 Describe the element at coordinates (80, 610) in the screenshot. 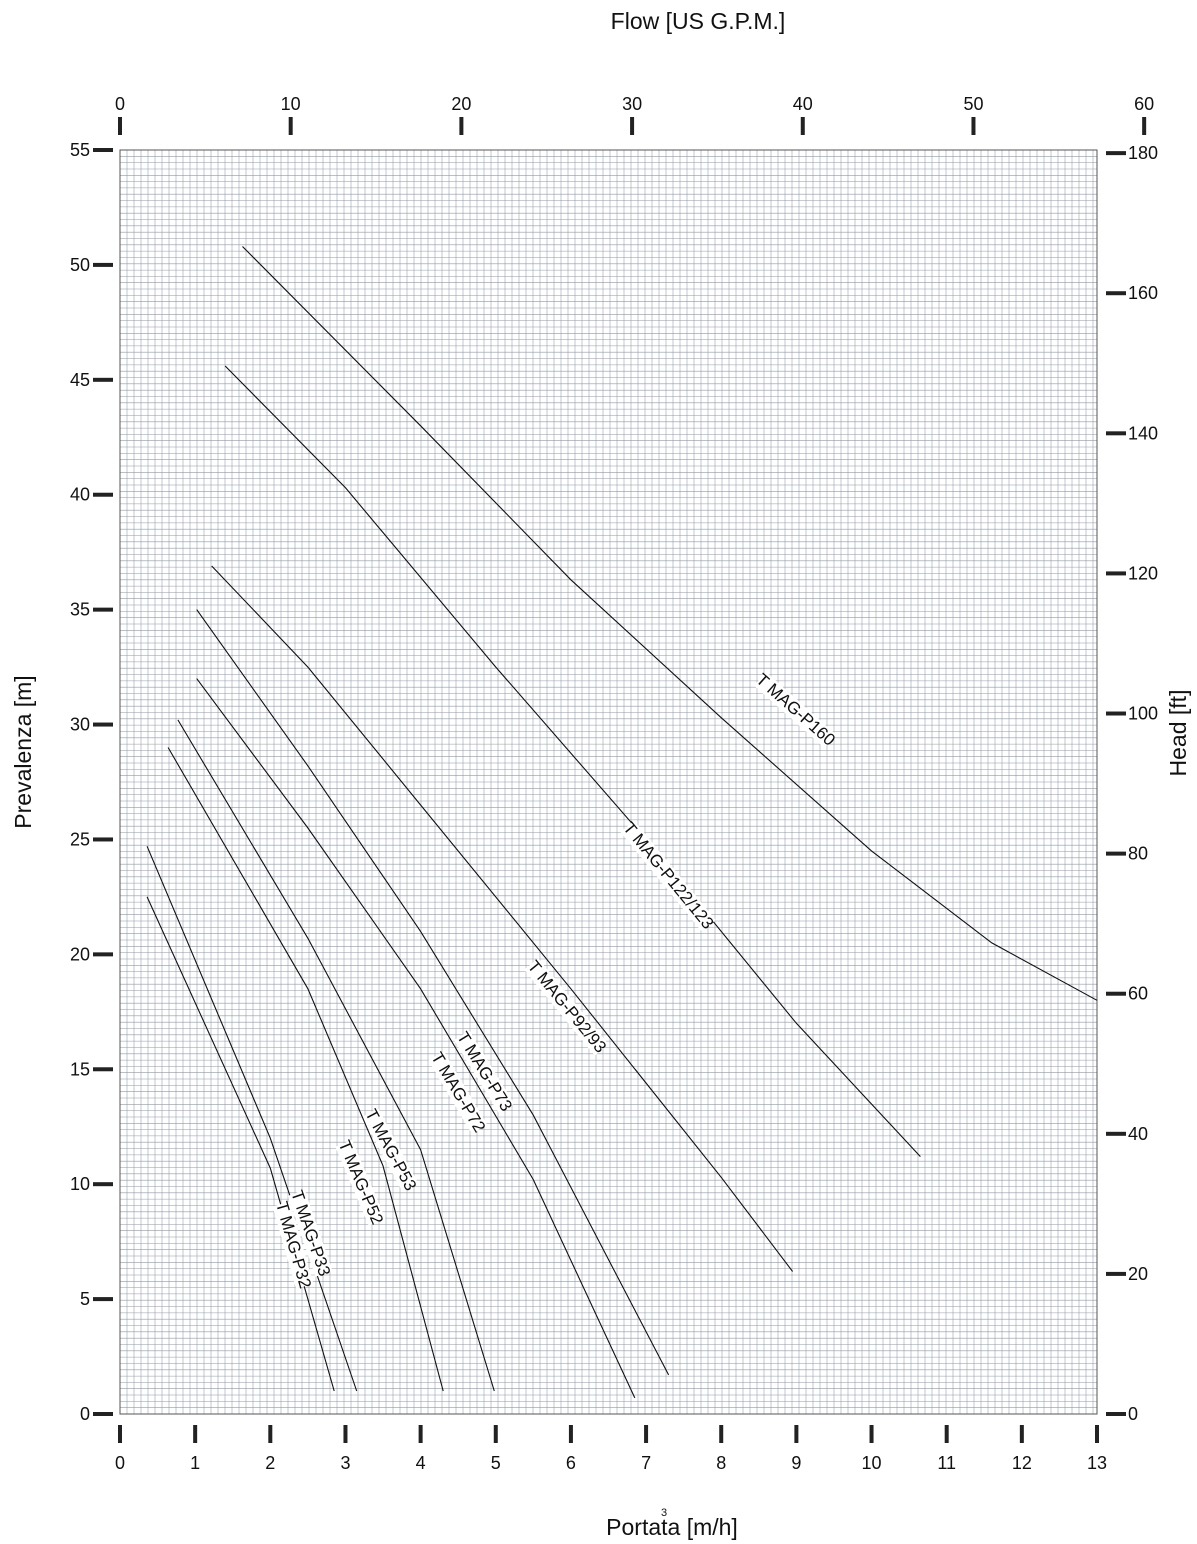

I see `left-tick-label: 35` at that location.